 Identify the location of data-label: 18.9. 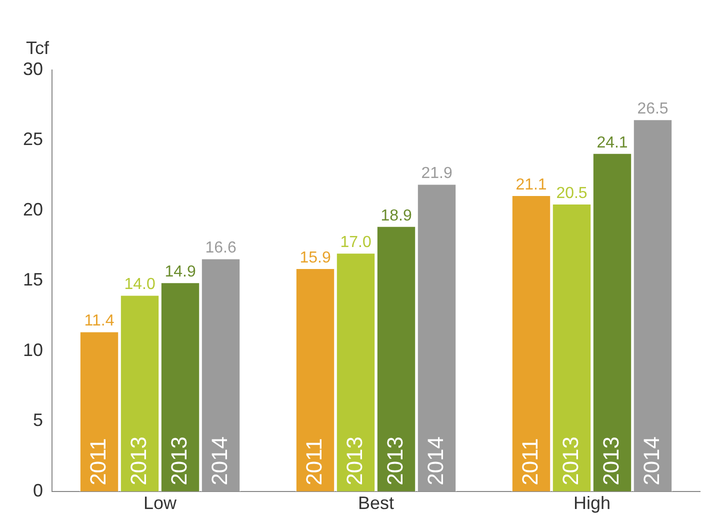
(396, 215).